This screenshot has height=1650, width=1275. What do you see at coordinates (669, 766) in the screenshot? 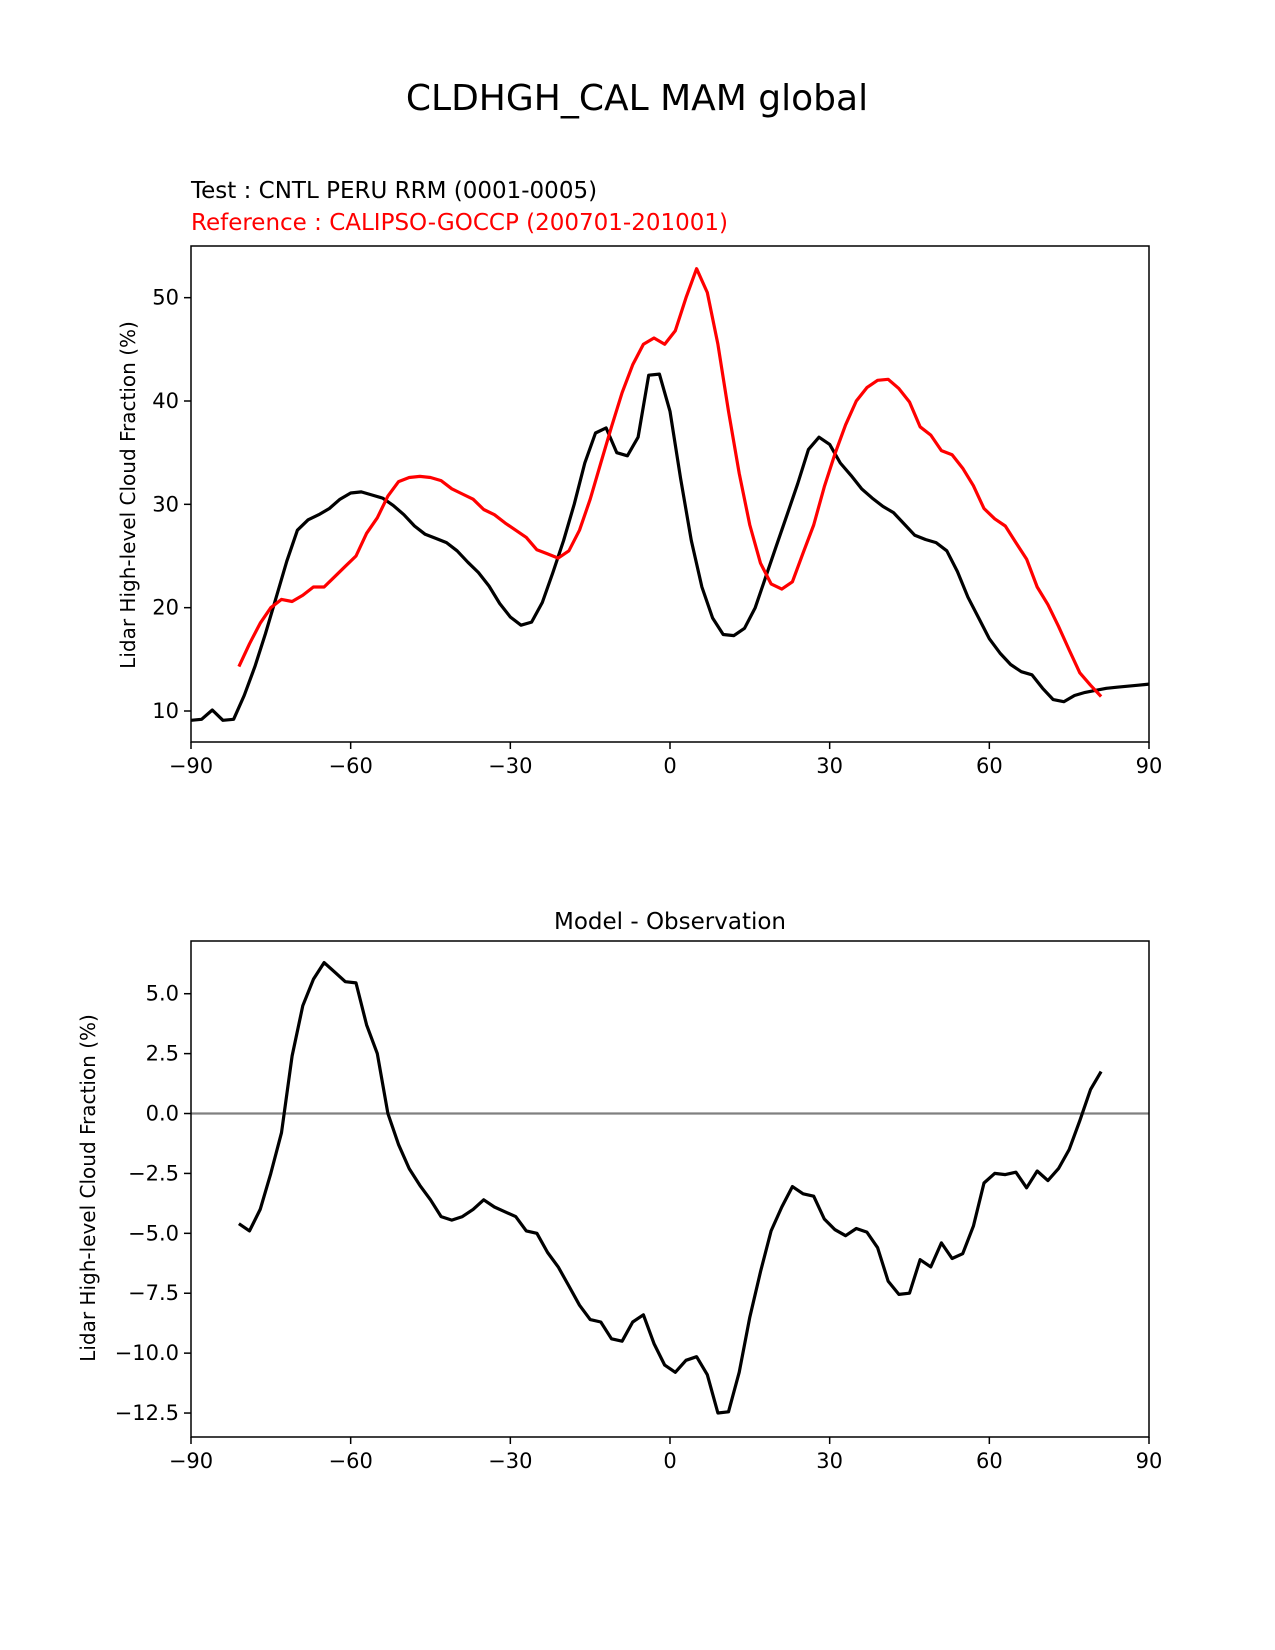
I see `top-x-tick-label: 0` at bounding box center [669, 766].